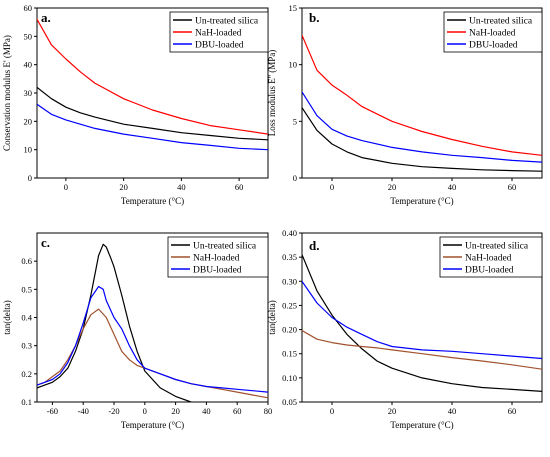 This screenshot has width=550, height=457. Describe the element at coordinates (26, 318) in the screenshot. I see `y-tick-label: 0.4` at that location.